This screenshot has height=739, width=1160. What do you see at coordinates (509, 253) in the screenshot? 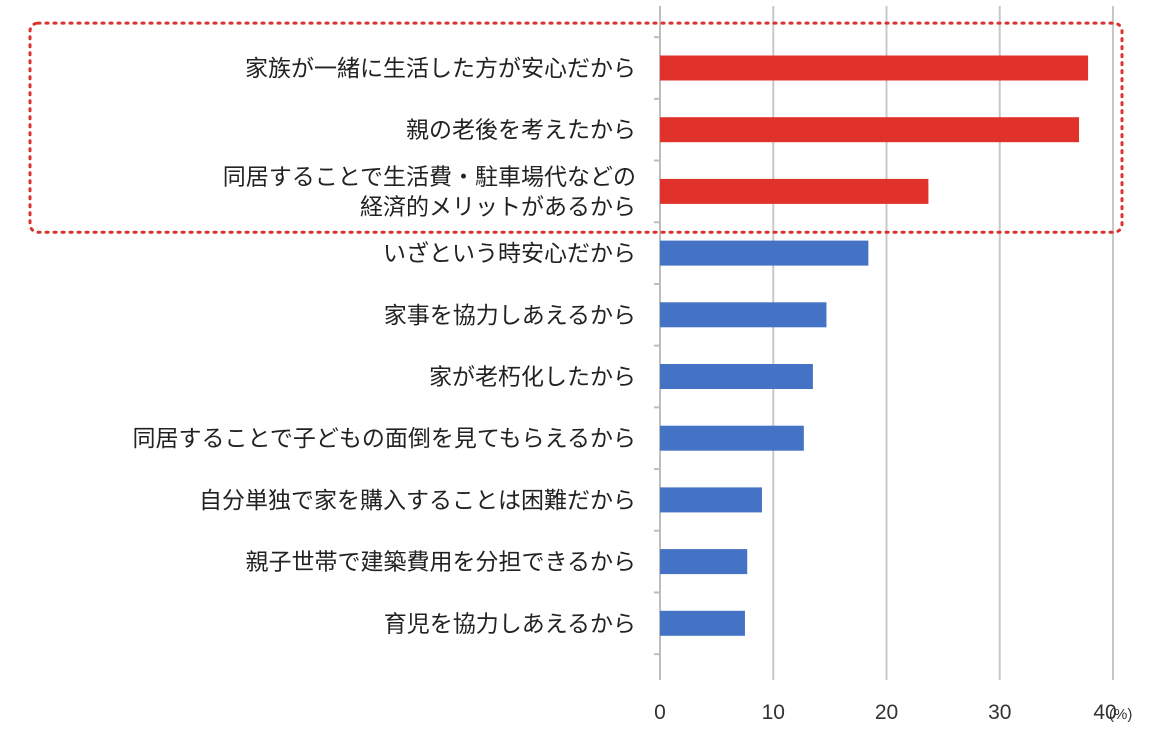
I see `category-label: いざという時安心だから` at bounding box center [509, 253].